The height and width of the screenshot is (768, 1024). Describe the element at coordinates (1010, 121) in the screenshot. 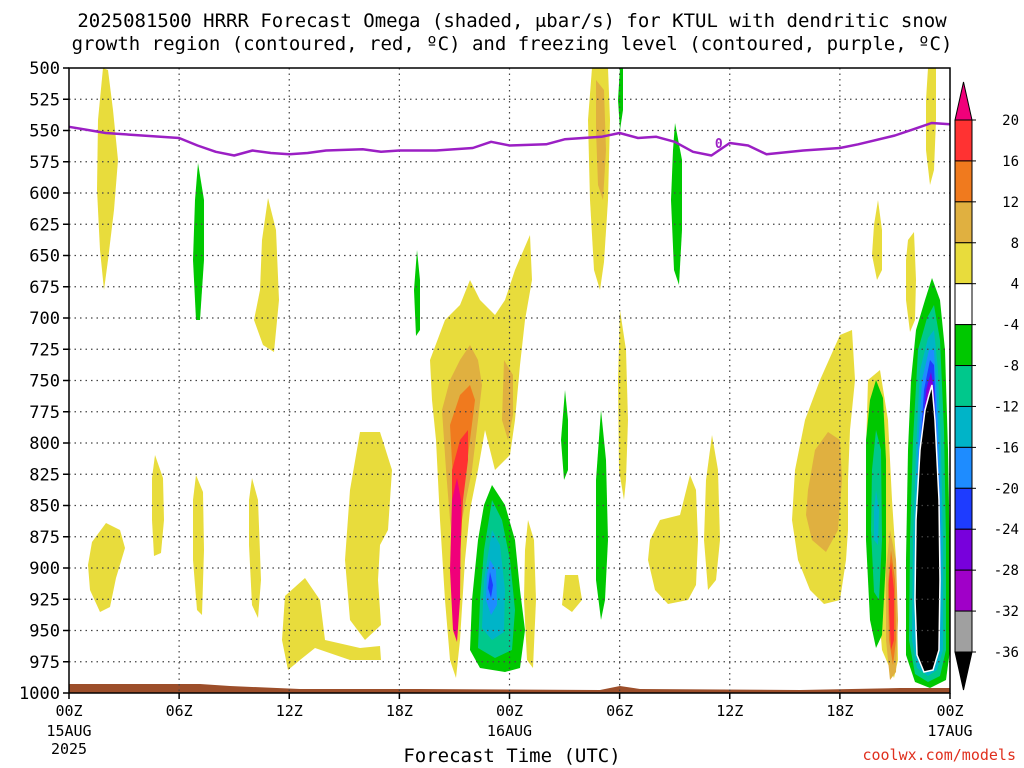

I see `colorbar-label: 20` at that location.